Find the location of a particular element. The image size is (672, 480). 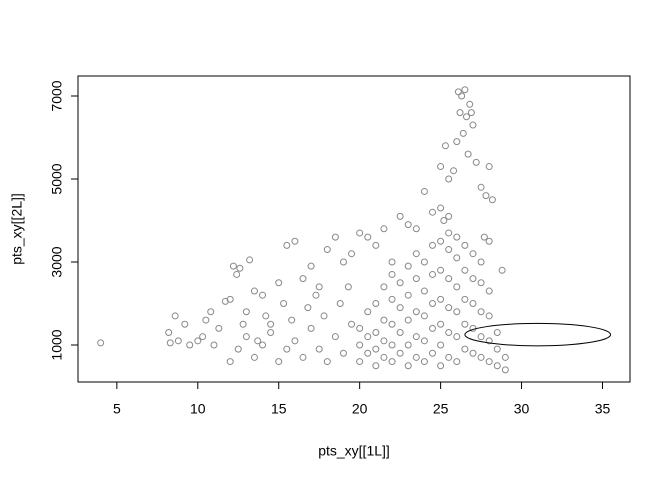

y-tick-label: 1000 is located at coordinates (57, 344).